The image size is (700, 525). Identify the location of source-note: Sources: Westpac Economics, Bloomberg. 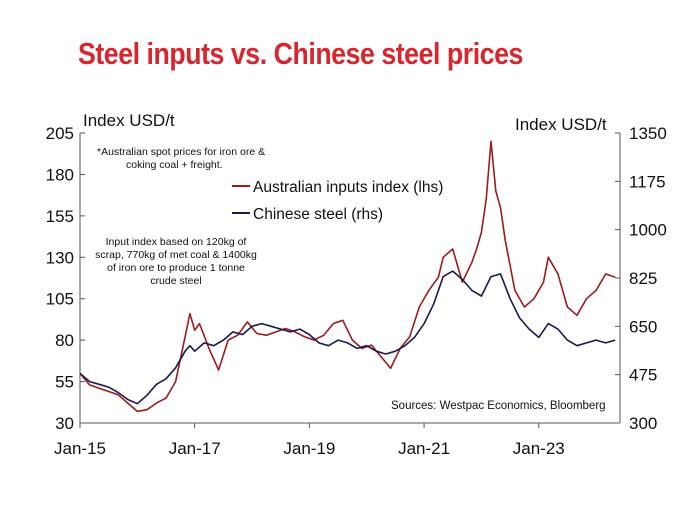
(498, 406).